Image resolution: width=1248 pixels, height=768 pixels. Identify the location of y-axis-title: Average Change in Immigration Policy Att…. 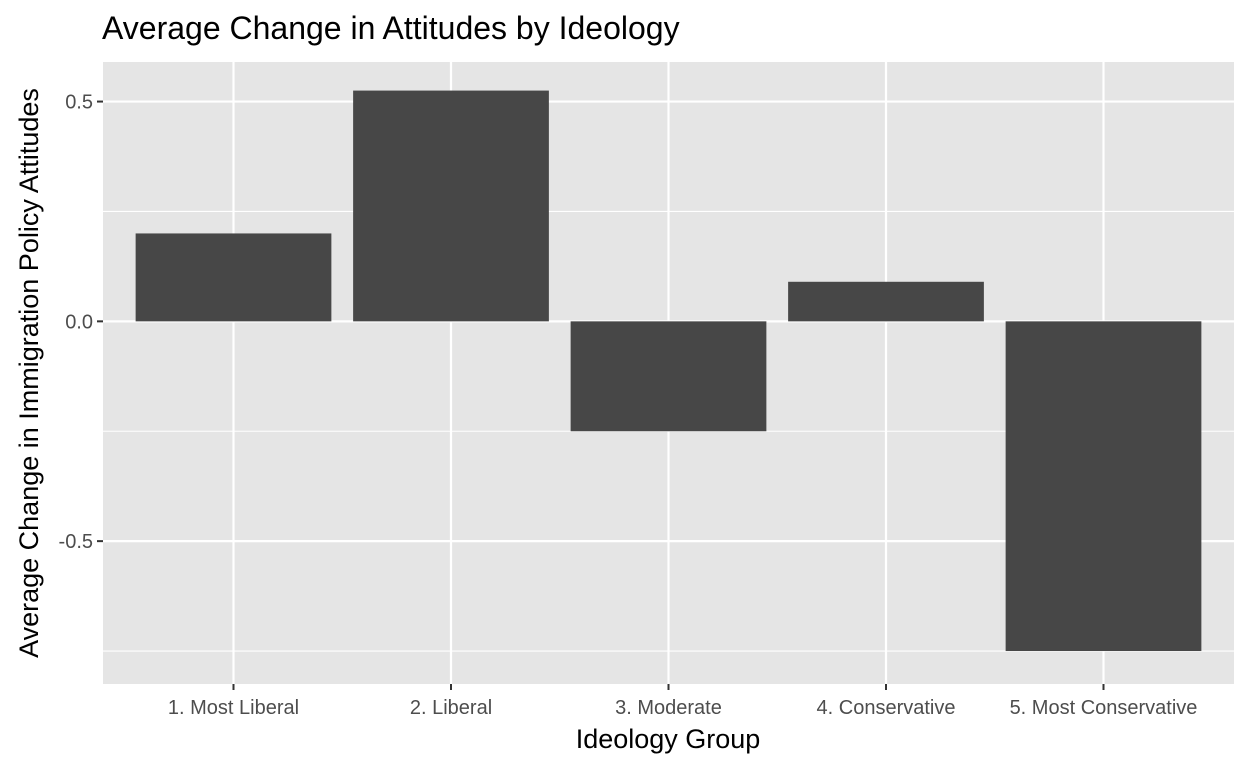
(29, 373).